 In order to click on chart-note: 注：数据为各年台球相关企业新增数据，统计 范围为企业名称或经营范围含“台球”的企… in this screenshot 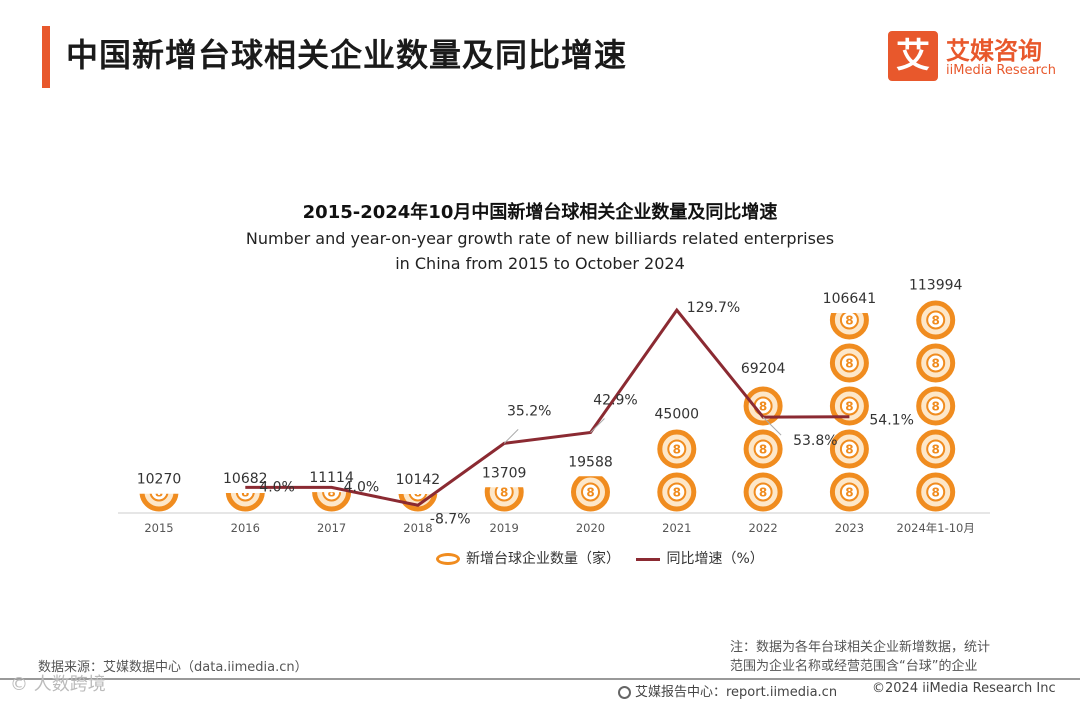, I will do `click(860, 657)`.